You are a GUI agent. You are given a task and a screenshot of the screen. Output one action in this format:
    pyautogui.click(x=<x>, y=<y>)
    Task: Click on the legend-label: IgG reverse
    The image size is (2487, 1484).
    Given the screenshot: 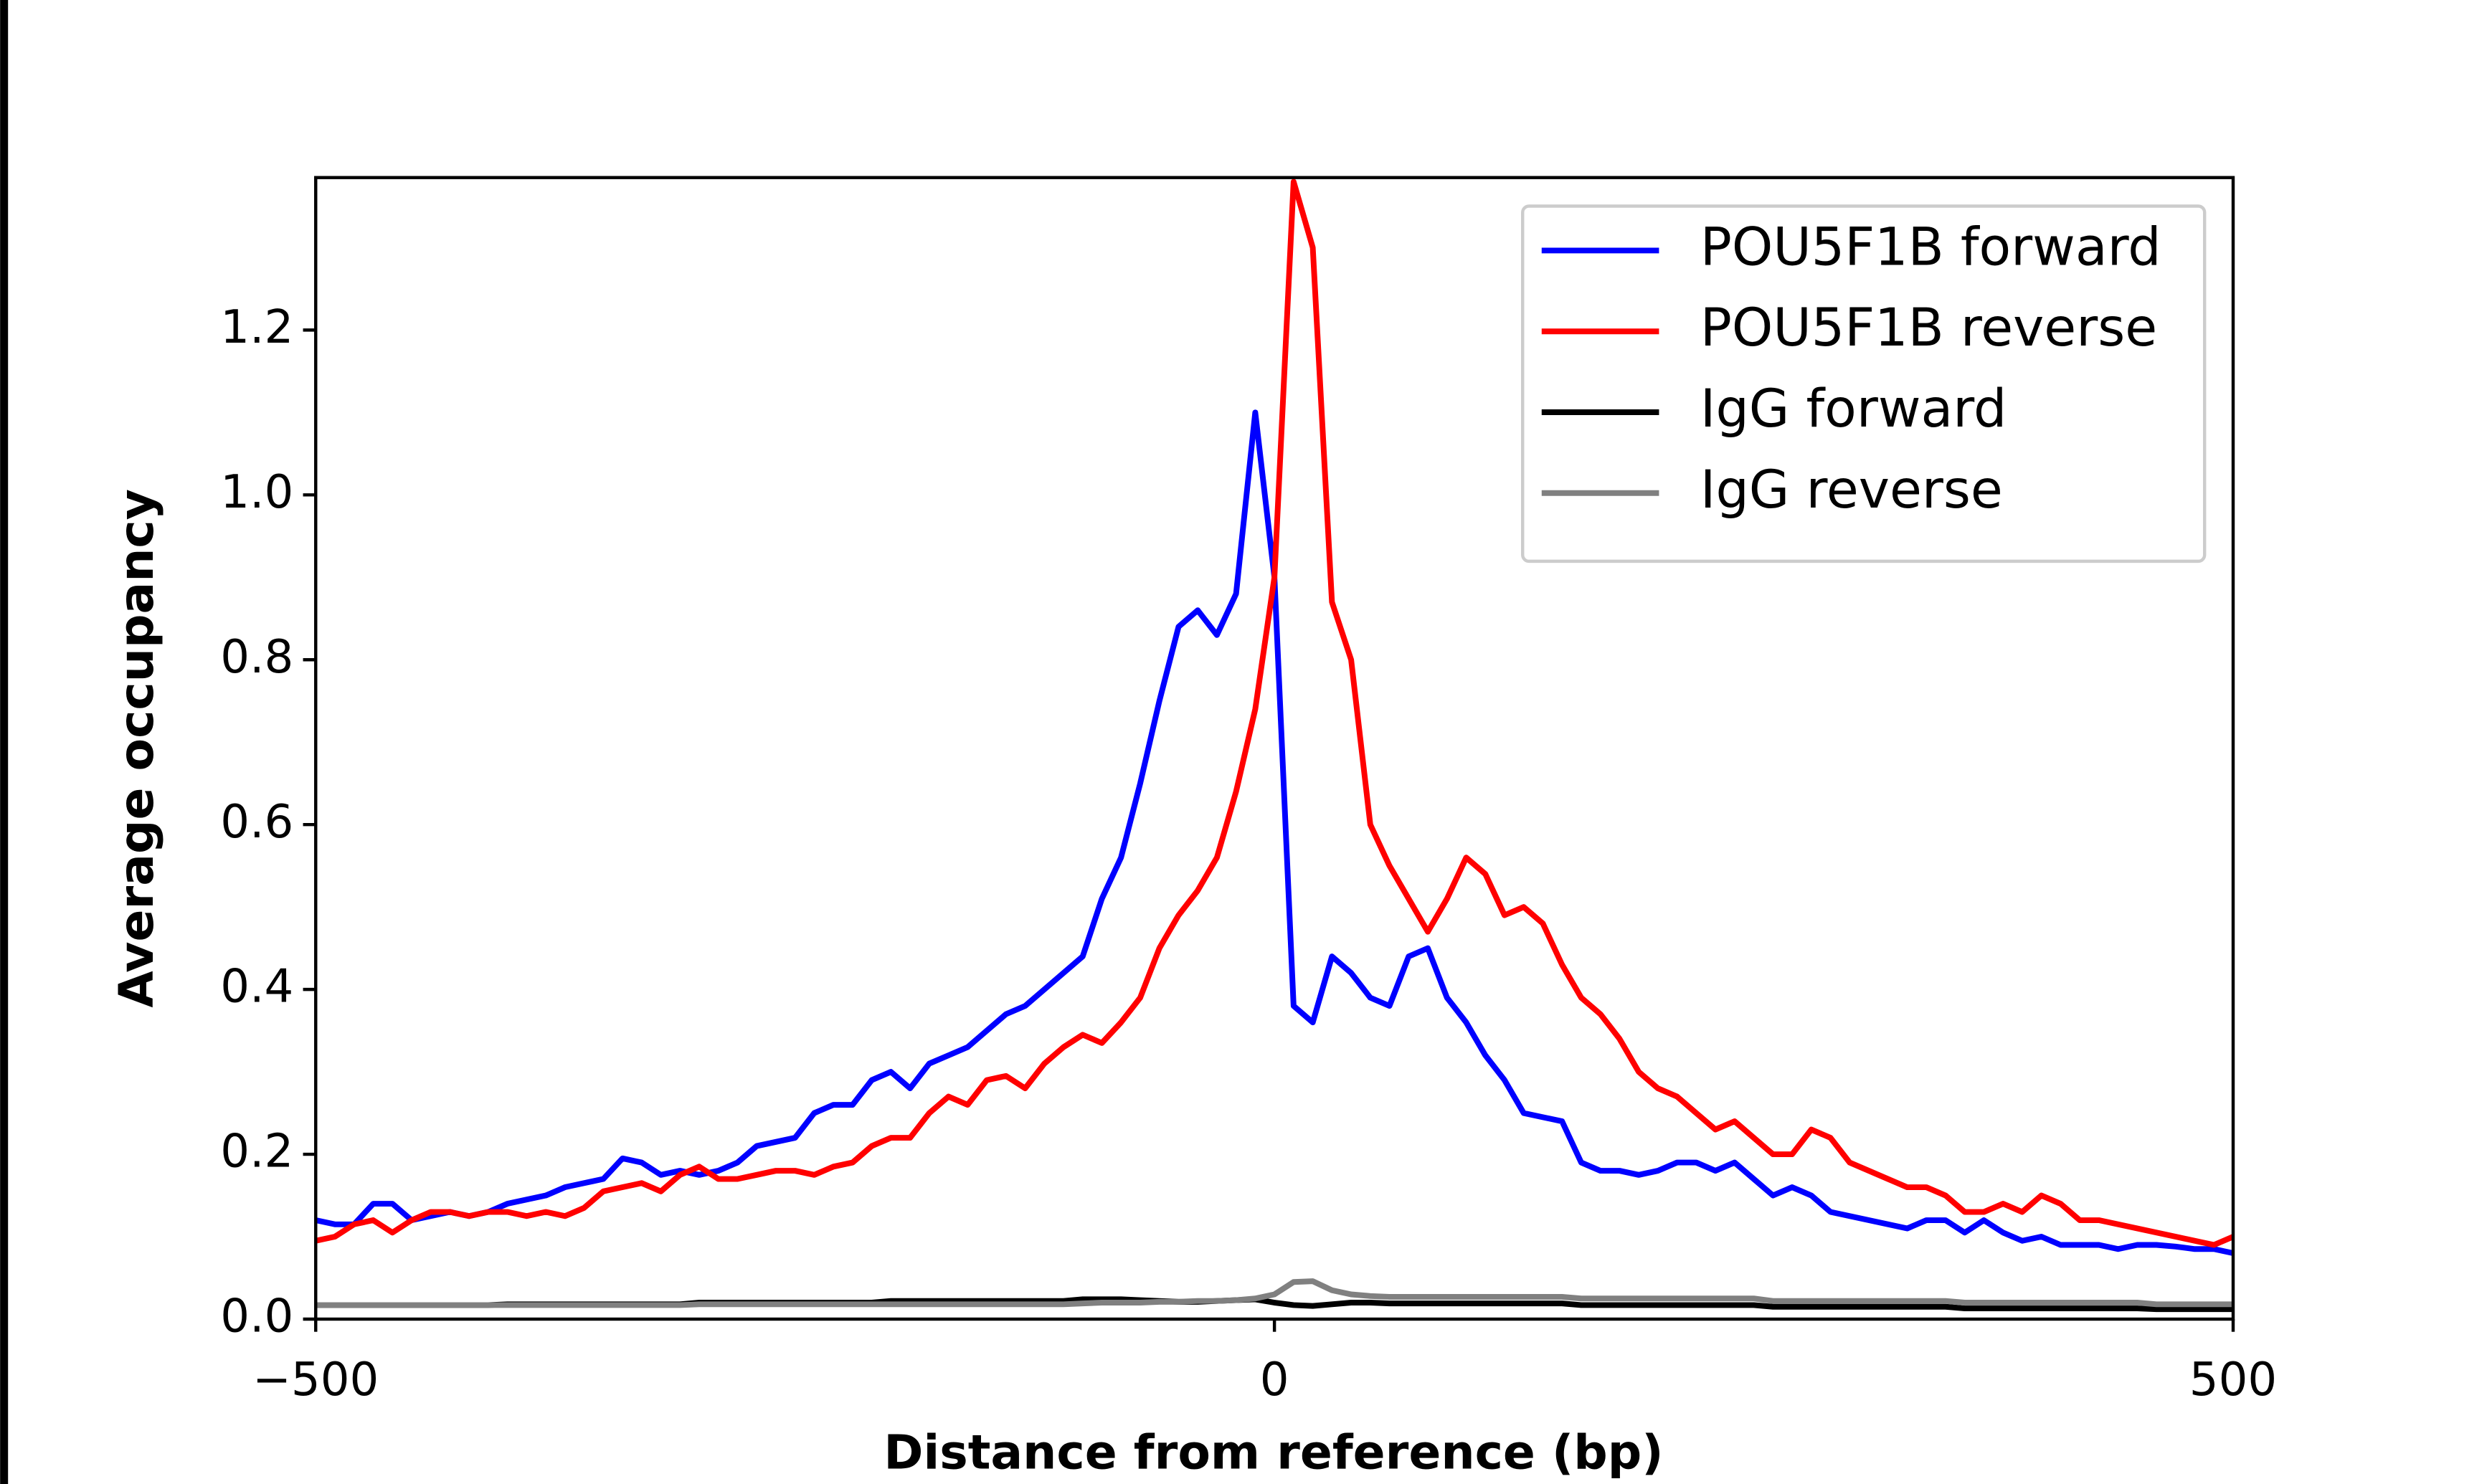 What is the action you would take?
    pyautogui.click(x=1852, y=490)
    